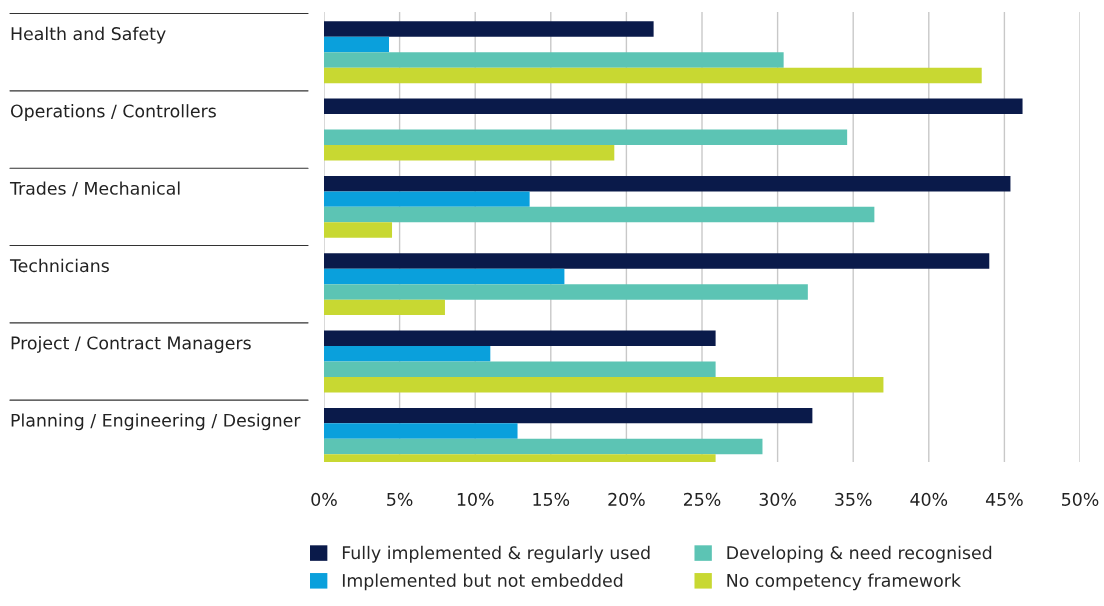 The image size is (1104, 606). What do you see at coordinates (475, 499) in the screenshot?
I see `x-tick-label: 10%` at bounding box center [475, 499].